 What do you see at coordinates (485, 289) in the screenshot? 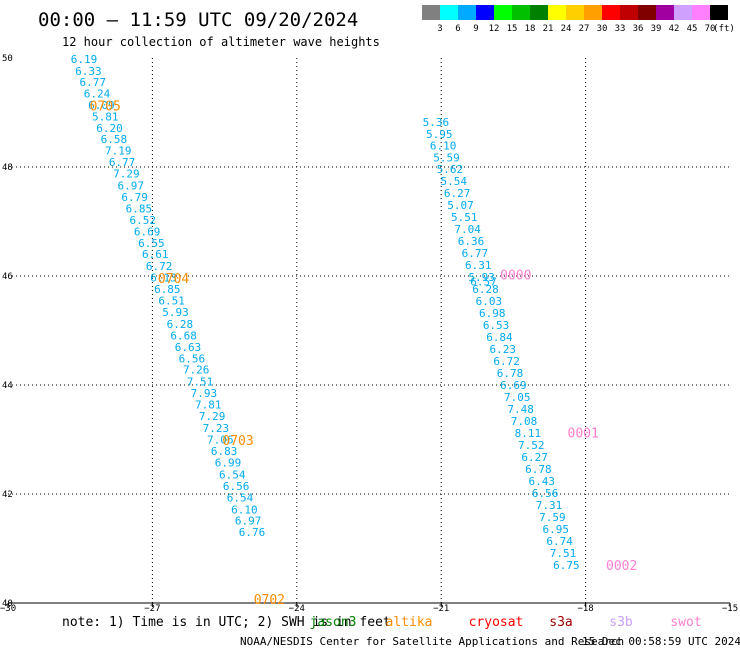
I see `wave-height-value: 6.28` at bounding box center [485, 289].